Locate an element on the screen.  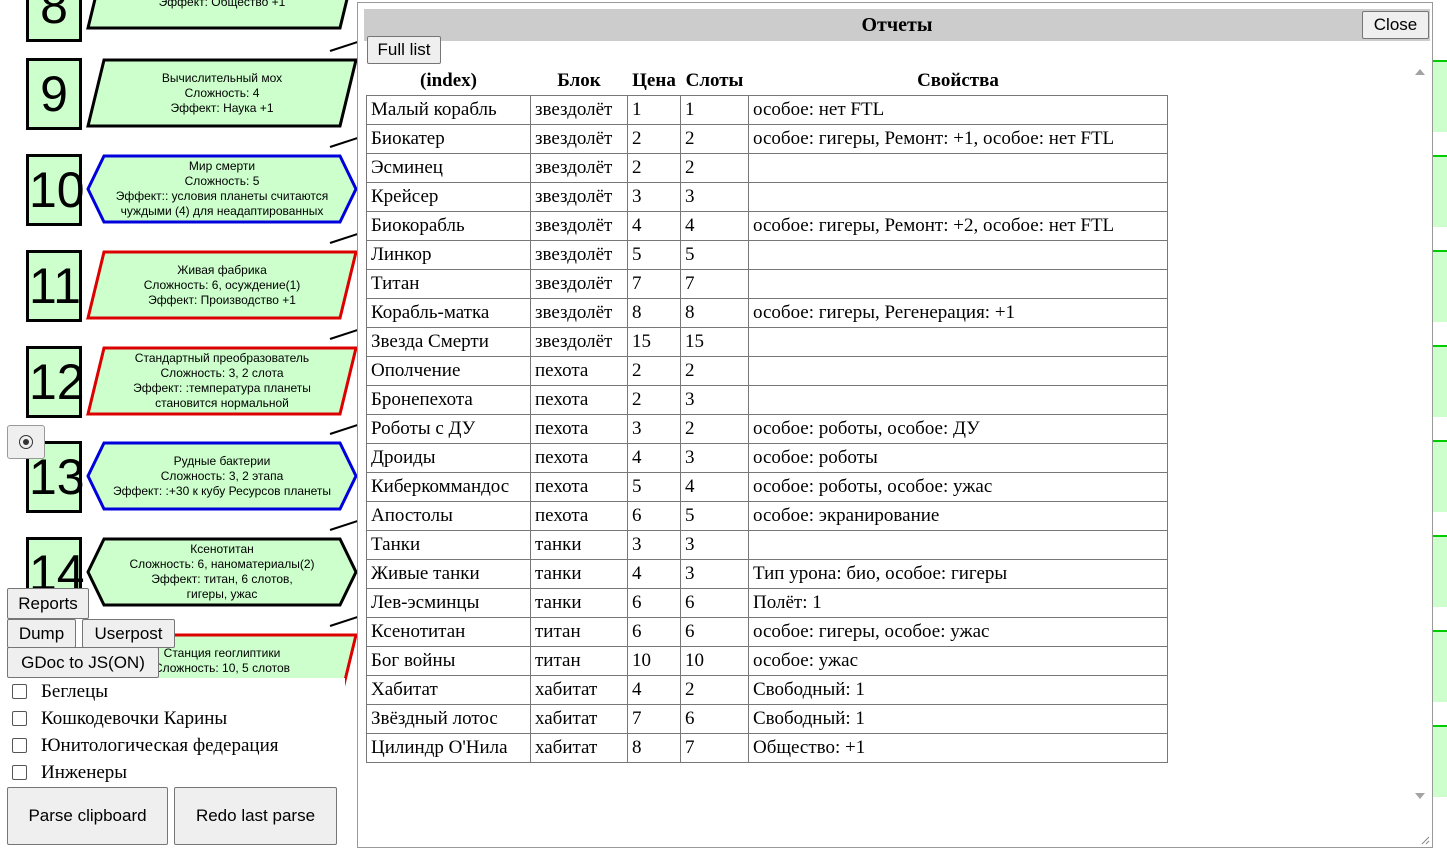
table-row: Цилиндр О'Нила хабитат 8 7 Общество: +1 is located at coordinates (767, 748).